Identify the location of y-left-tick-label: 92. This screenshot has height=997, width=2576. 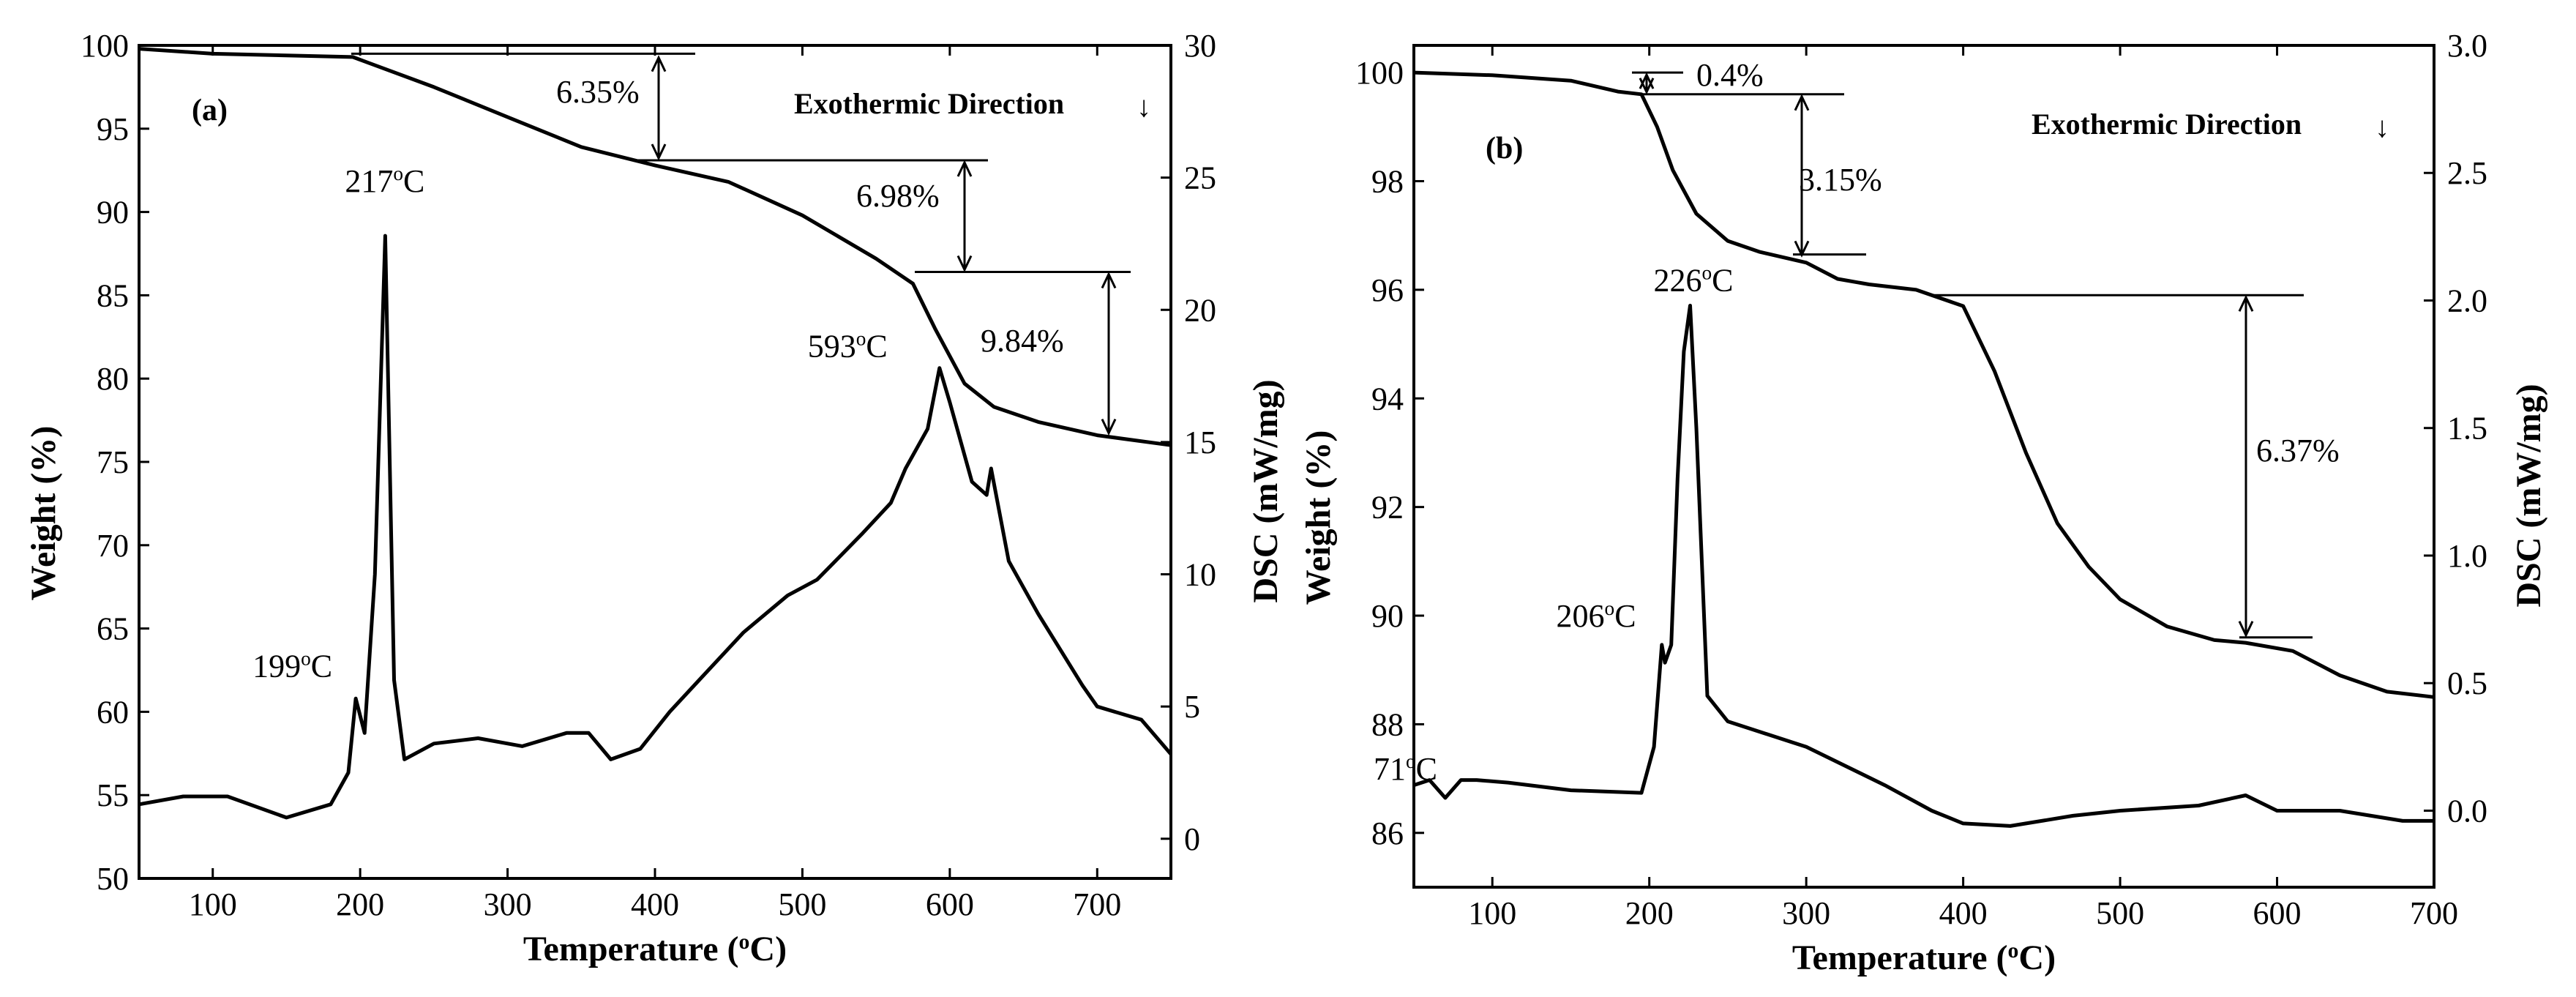
(1387, 508).